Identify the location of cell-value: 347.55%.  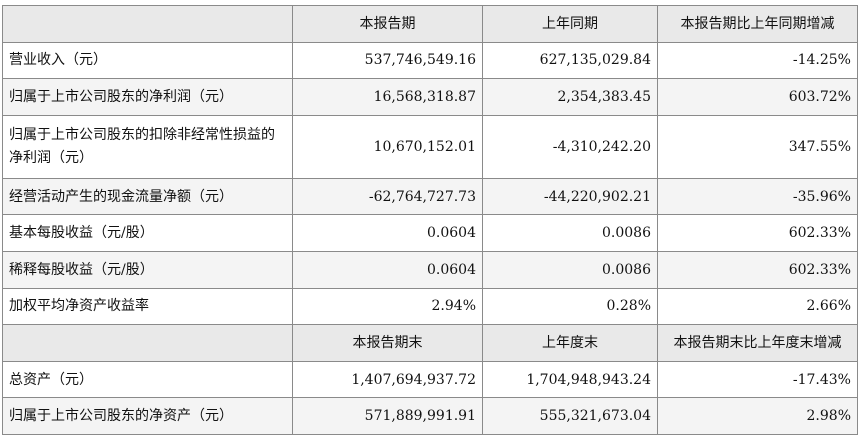
(757, 146).